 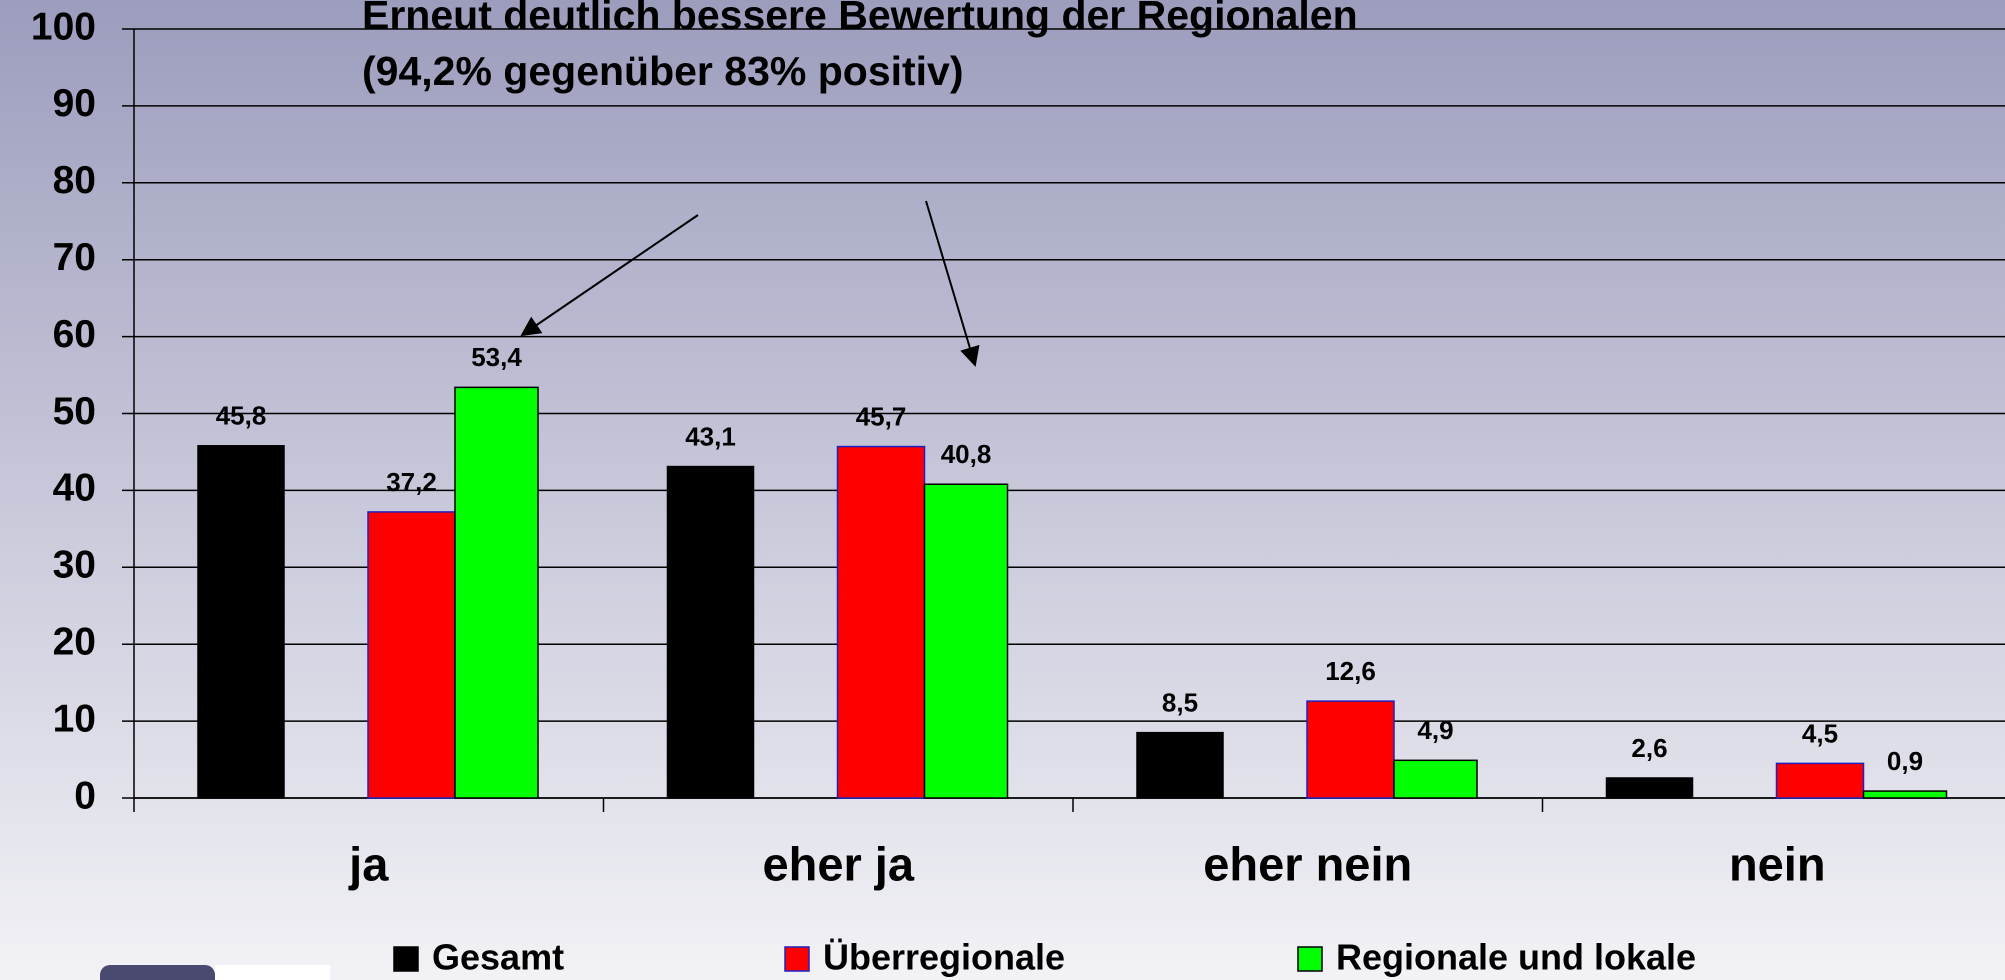 I want to click on y-tick-label: 60, so click(x=74, y=334).